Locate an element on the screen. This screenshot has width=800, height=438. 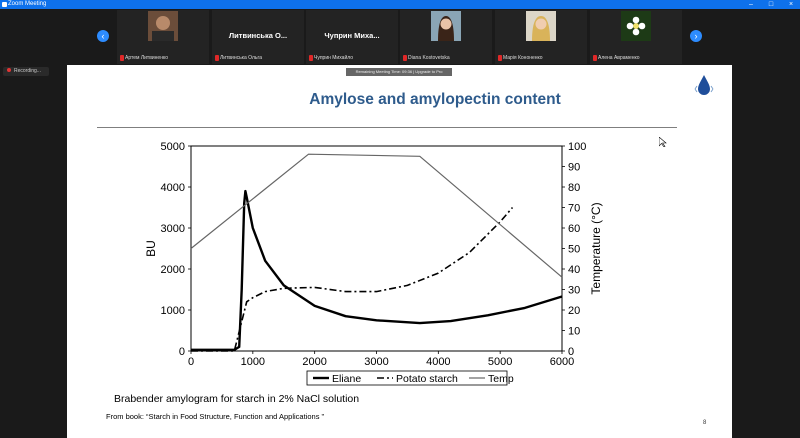
participant-tile: Марія Кононенко is located at coordinates (541, 37).